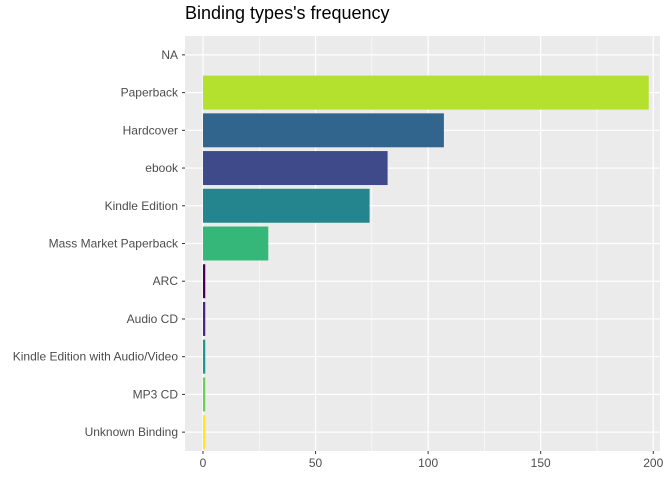  Describe the element at coordinates (156, 394) in the screenshot. I see `y-tick-label: MP3 CD` at that location.